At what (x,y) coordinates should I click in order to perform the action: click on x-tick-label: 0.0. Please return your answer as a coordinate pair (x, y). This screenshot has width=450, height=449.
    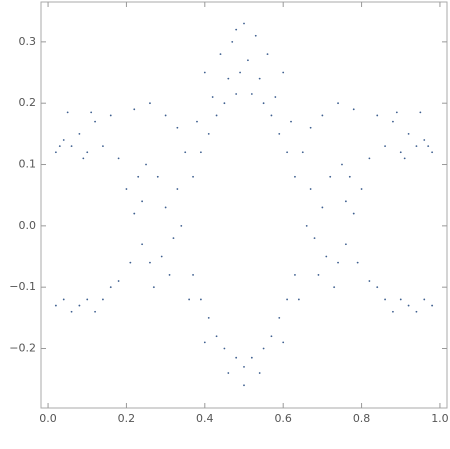
    Looking at the image, I should click on (48, 418).